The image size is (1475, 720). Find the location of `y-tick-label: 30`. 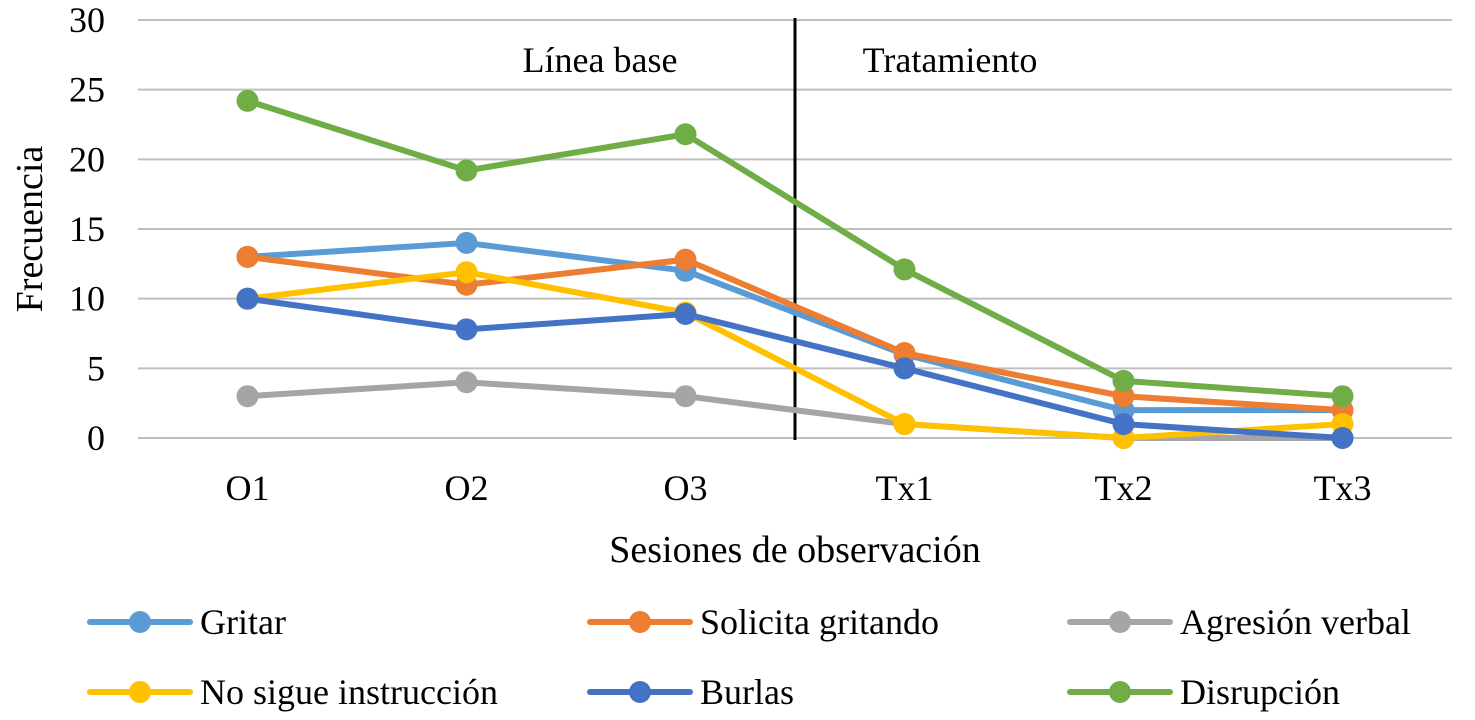

y-tick-label: 30 is located at coordinates (87, 20).